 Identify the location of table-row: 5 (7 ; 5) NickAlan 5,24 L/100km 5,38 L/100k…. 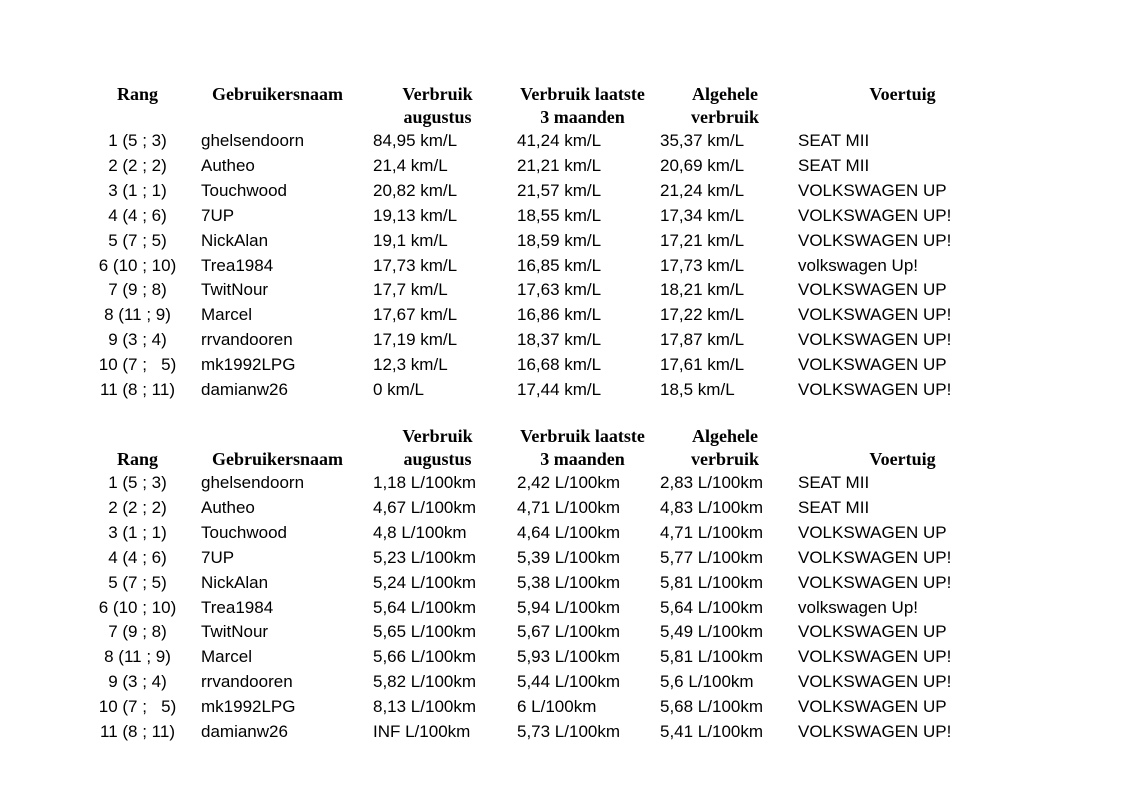
(547, 582).